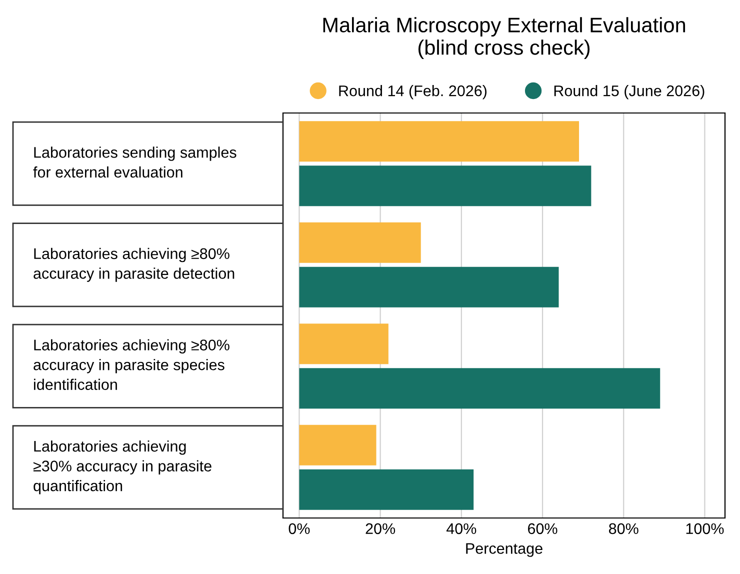 The width and height of the screenshot is (740, 574). What do you see at coordinates (504, 550) in the screenshot?
I see `x-axis-title: Percentage` at bounding box center [504, 550].